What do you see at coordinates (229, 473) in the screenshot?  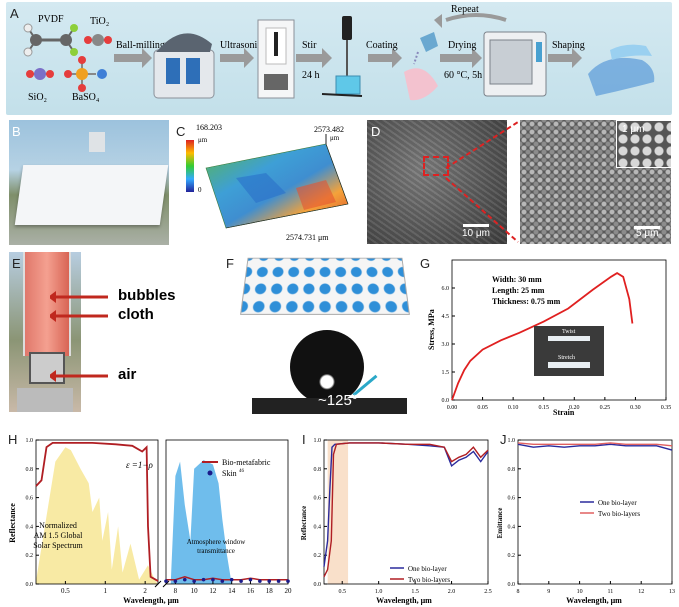 I see `legend-skin: Skin` at bounding box center [229, 473].